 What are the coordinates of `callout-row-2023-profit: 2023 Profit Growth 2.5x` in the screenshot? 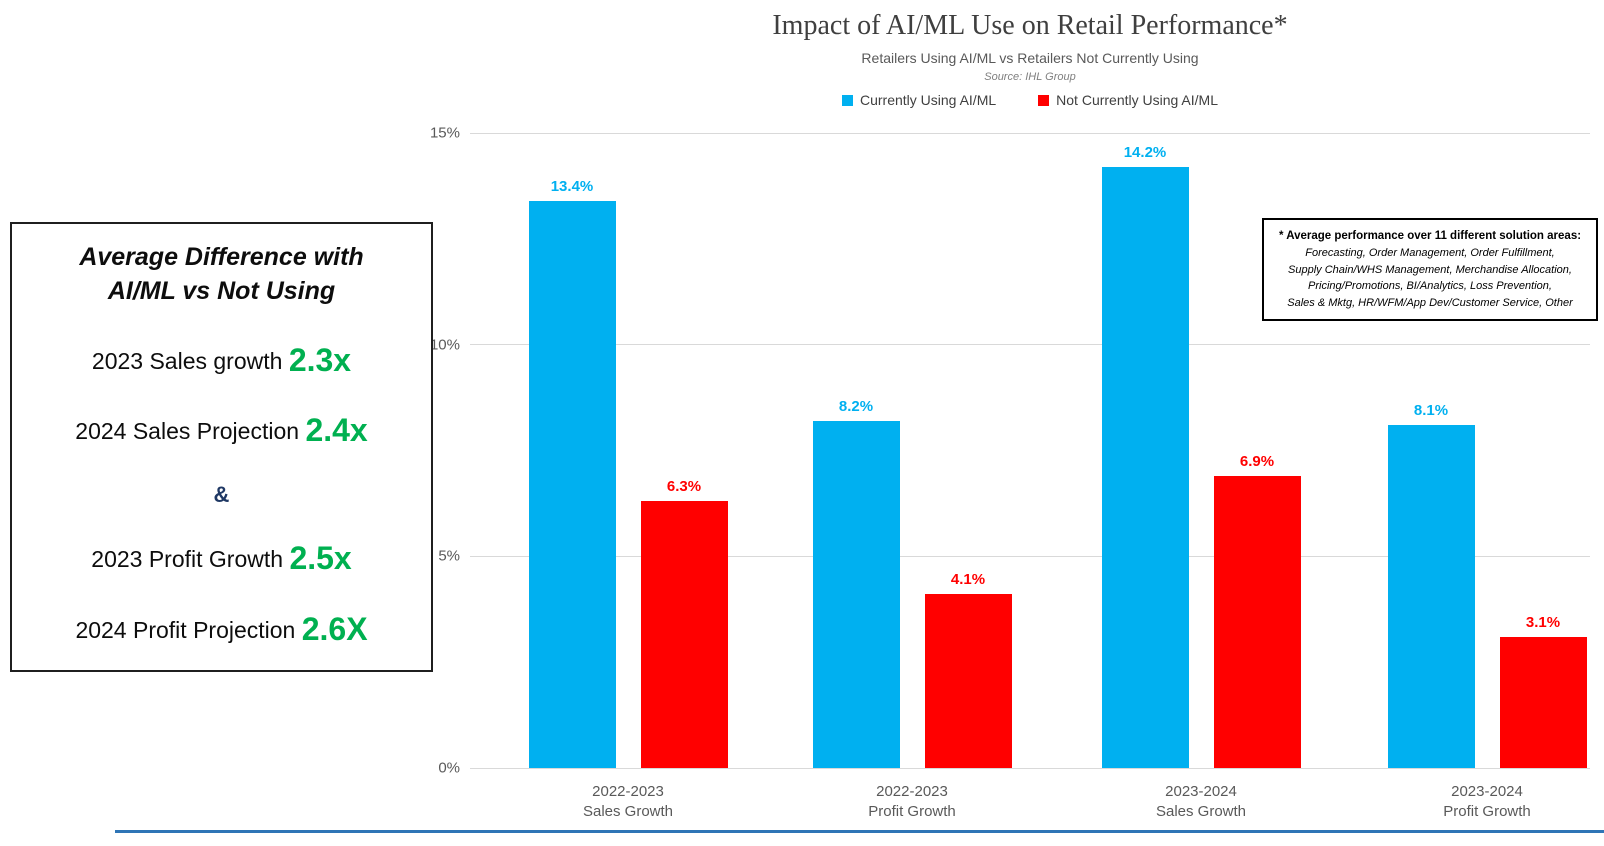 It's located at (221, 558).